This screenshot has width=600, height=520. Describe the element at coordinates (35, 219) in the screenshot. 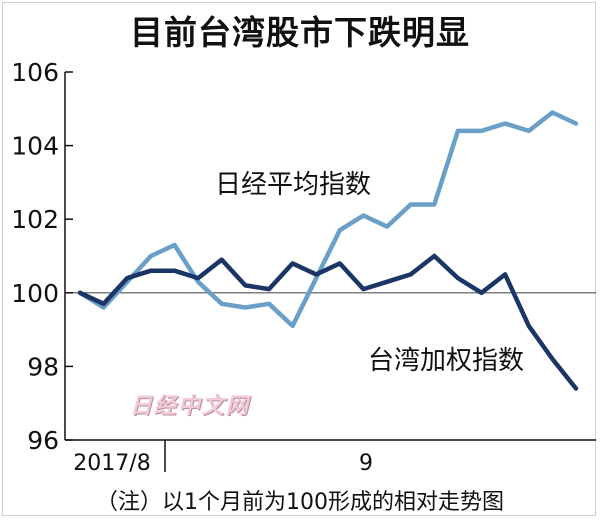

I see `y-tick-label: 102` at that location.